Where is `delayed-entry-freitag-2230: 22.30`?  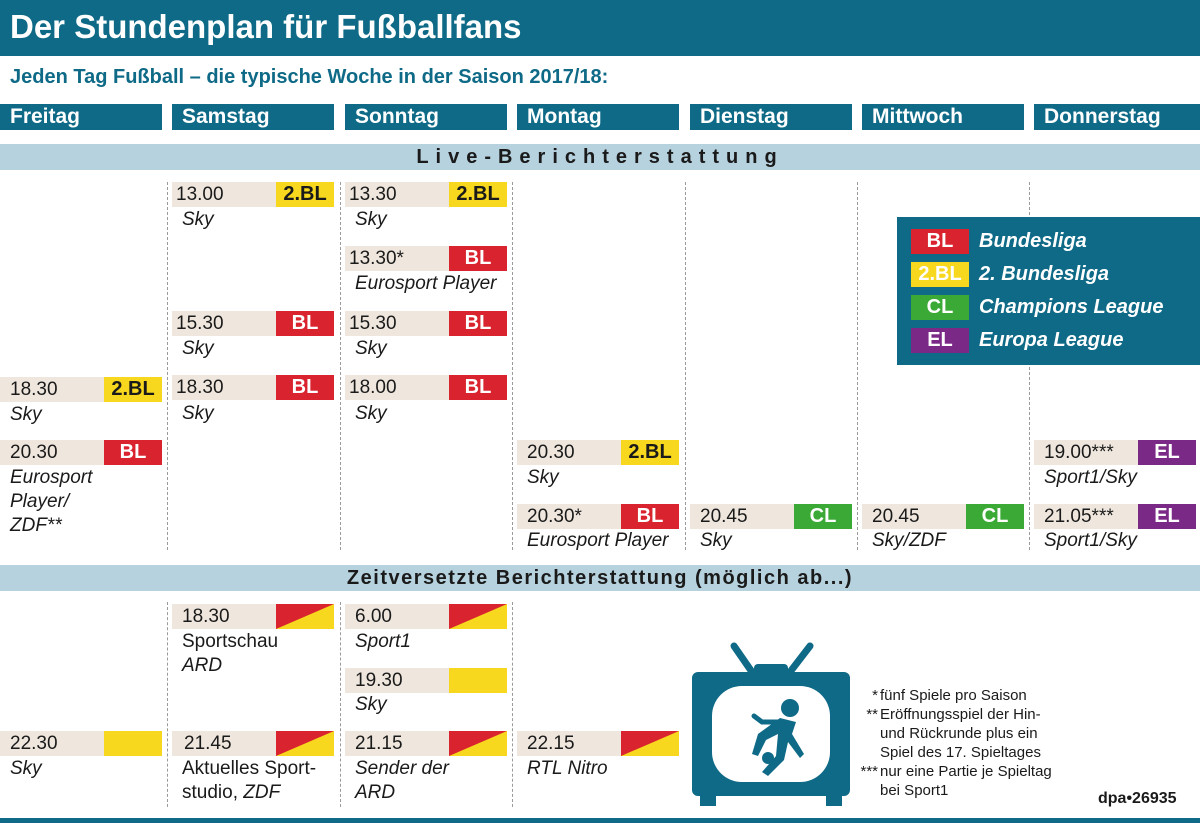
delayed-entry-freitag-2230: 22.30 is located at coordinates (81, 743).